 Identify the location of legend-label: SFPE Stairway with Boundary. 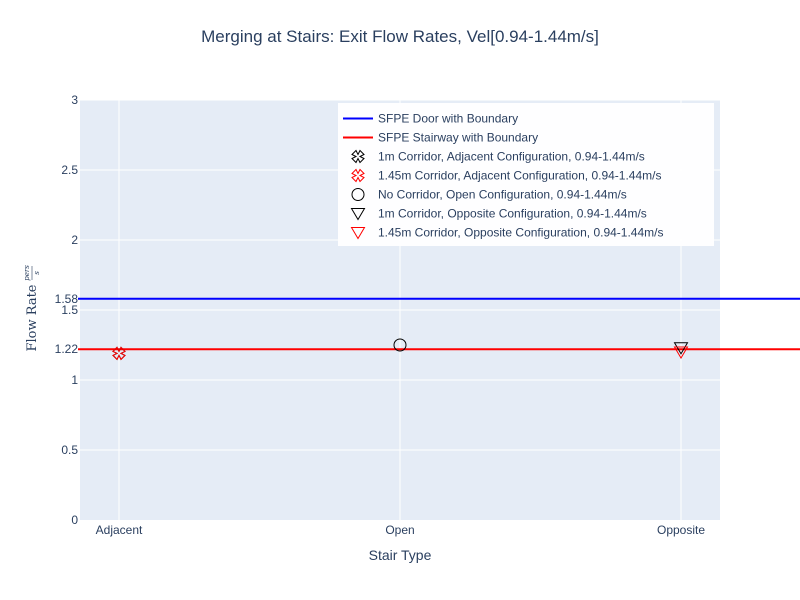
(458, 138).